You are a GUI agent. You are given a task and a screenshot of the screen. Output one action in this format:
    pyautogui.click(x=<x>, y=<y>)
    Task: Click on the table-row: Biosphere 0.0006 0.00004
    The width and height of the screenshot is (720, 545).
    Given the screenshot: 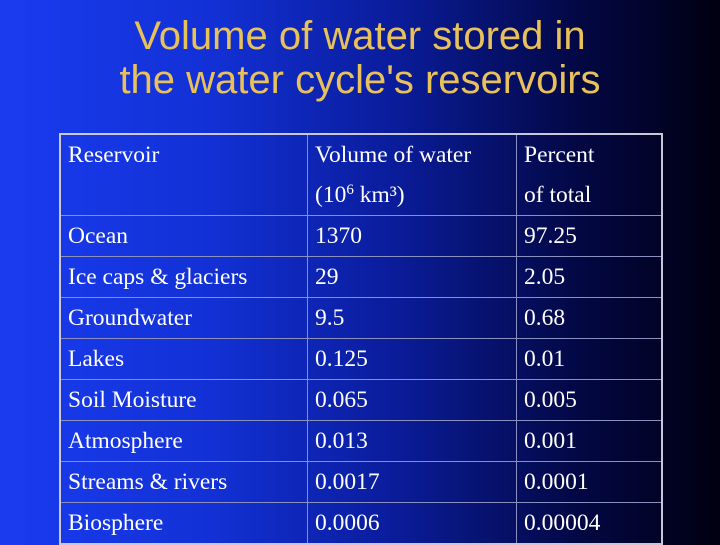 What is the action you would take?
    pyautogui.click(x=361, y=523)
    